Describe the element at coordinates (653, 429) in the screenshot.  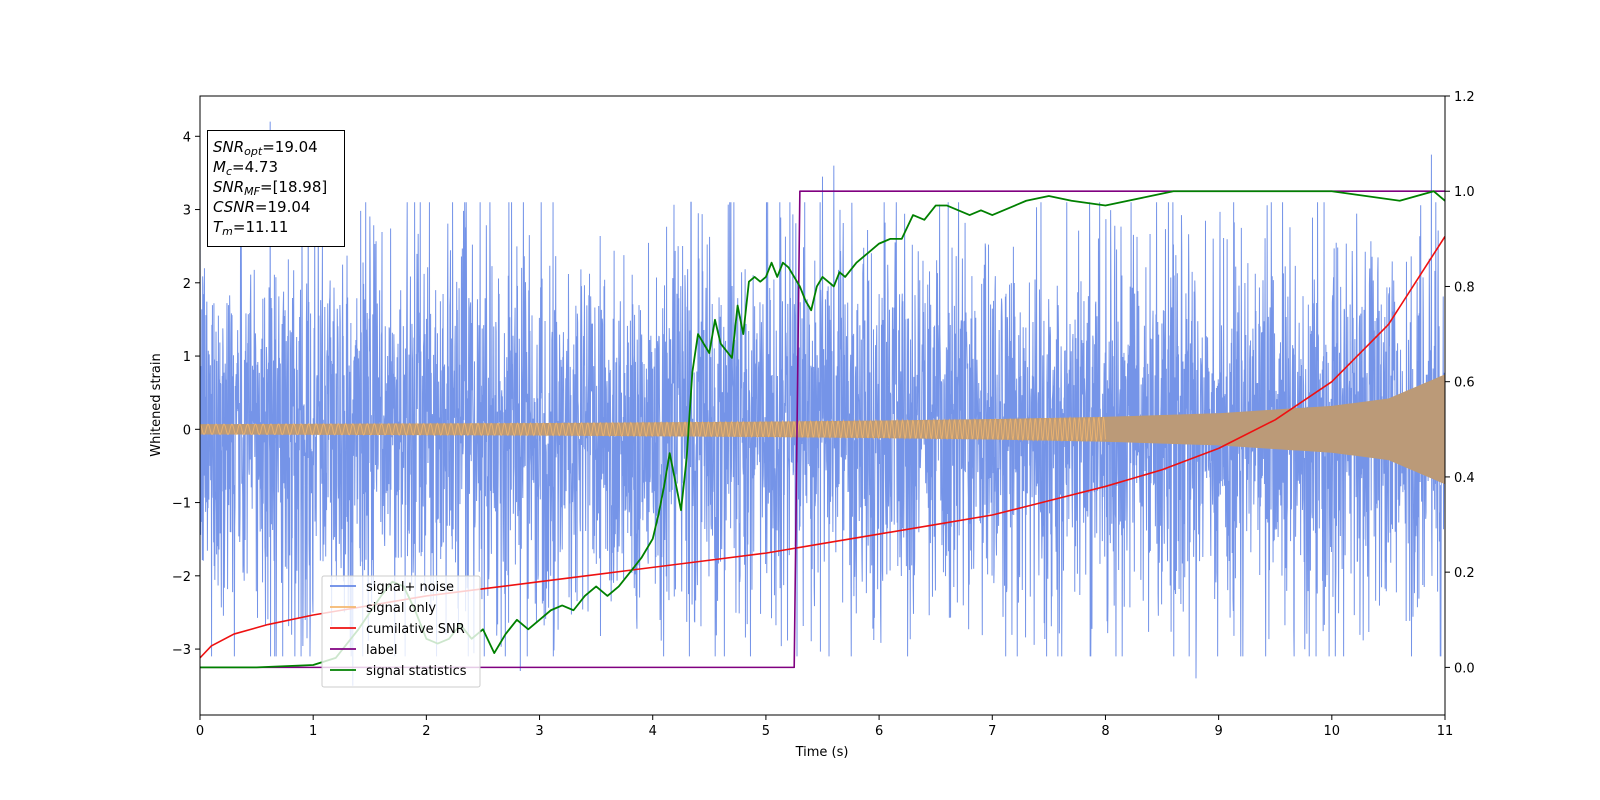
I see `series-signal-only-wave` at that location.